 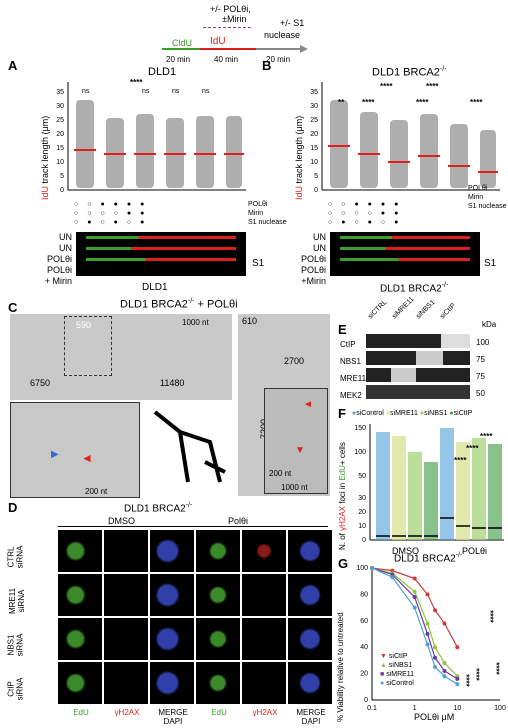 I want to click on panel-f-ylabel: N. of γH2AX foci in EdU+ cells, so click(x=342, y=496).